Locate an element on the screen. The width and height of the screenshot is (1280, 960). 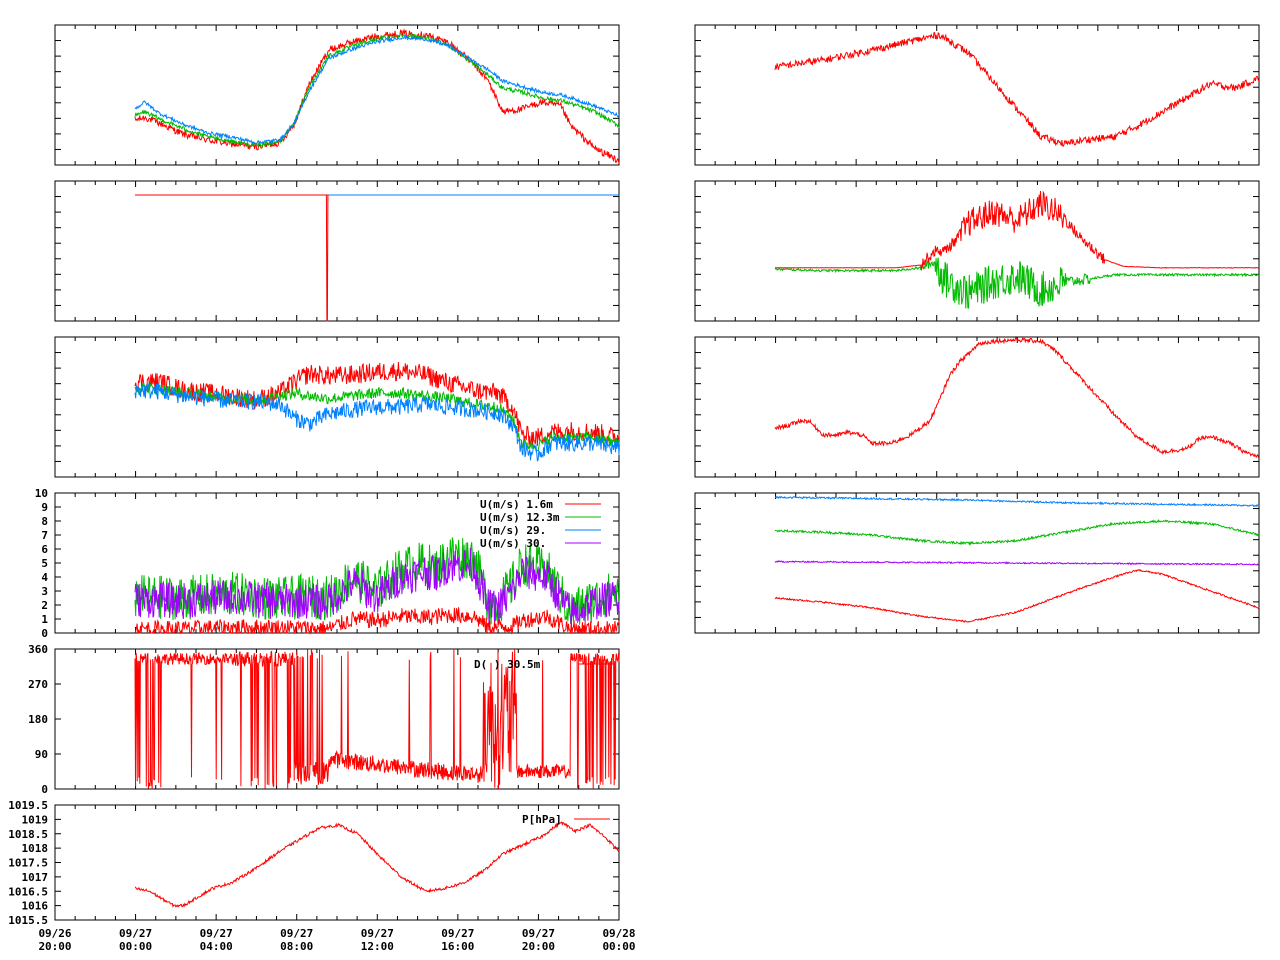
y-tick-label: 360 is located at coordinates (38, 649).